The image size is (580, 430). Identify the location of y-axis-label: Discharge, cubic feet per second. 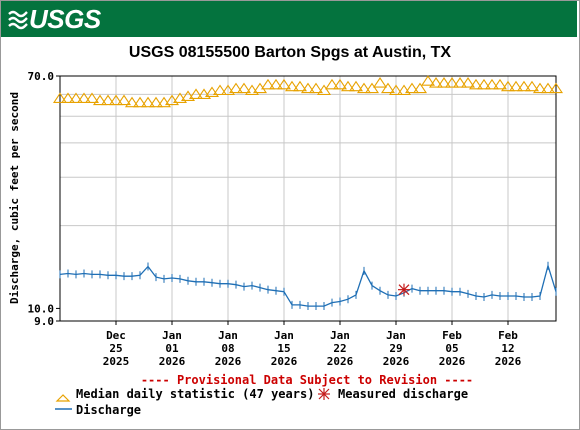
(14, 198).